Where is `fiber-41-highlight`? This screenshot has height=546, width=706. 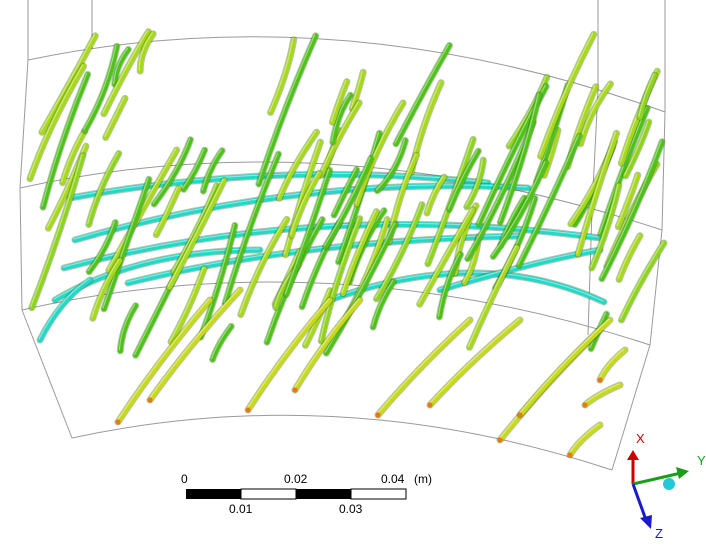 fiber-41-highlight is located at coordinates (627, 200).